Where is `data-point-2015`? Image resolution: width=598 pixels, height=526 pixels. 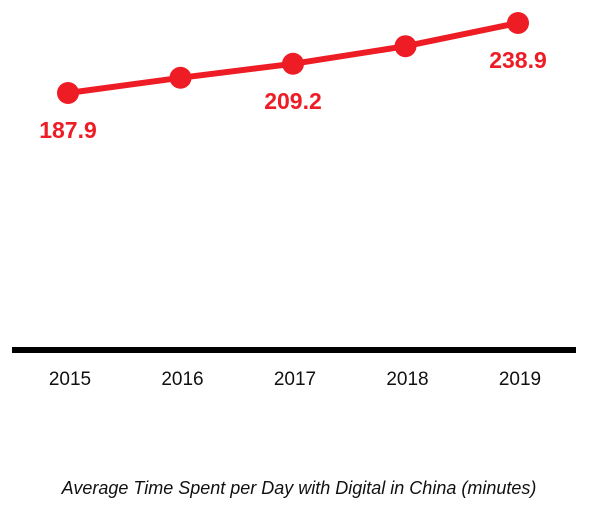 data-point-2015 is located at coordinates (68, 93).